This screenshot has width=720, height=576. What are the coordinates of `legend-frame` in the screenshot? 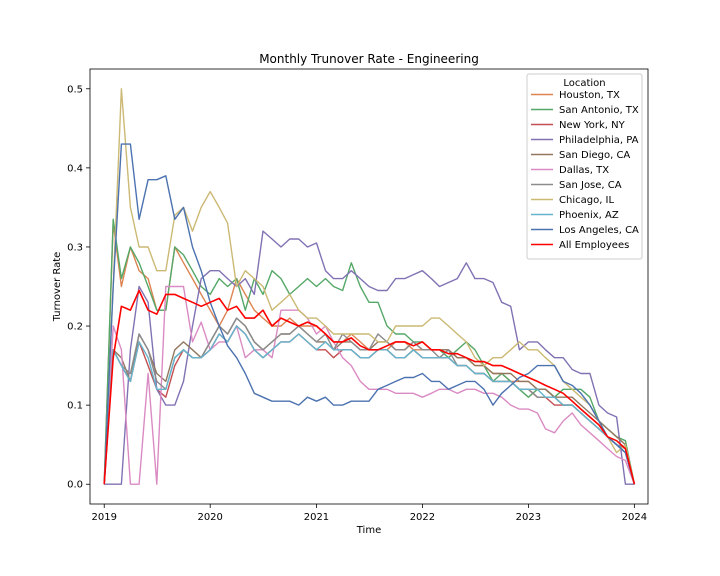 It's located at (584, 166).